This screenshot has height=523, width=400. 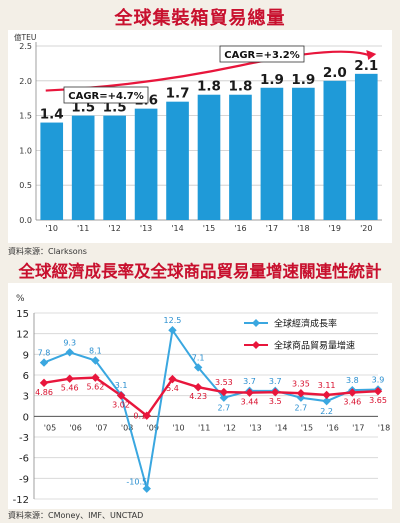 I want to click on x-tick-label: '06, so click(x=75, y=427).